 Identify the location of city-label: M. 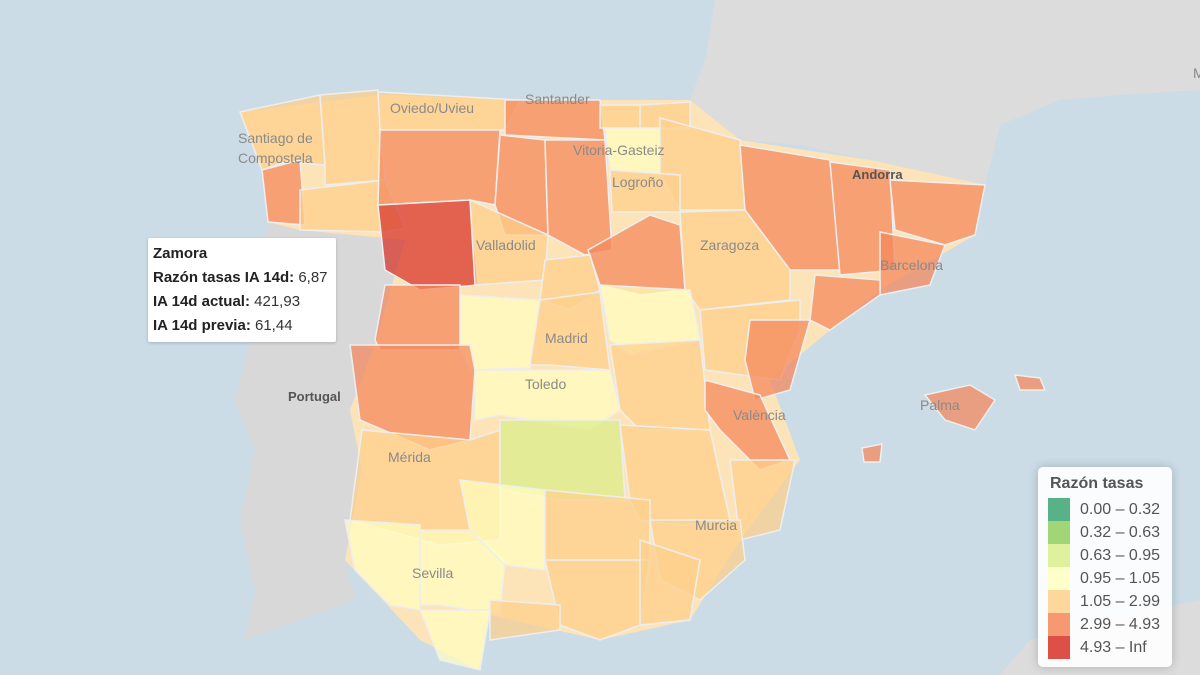
(1196, 73).